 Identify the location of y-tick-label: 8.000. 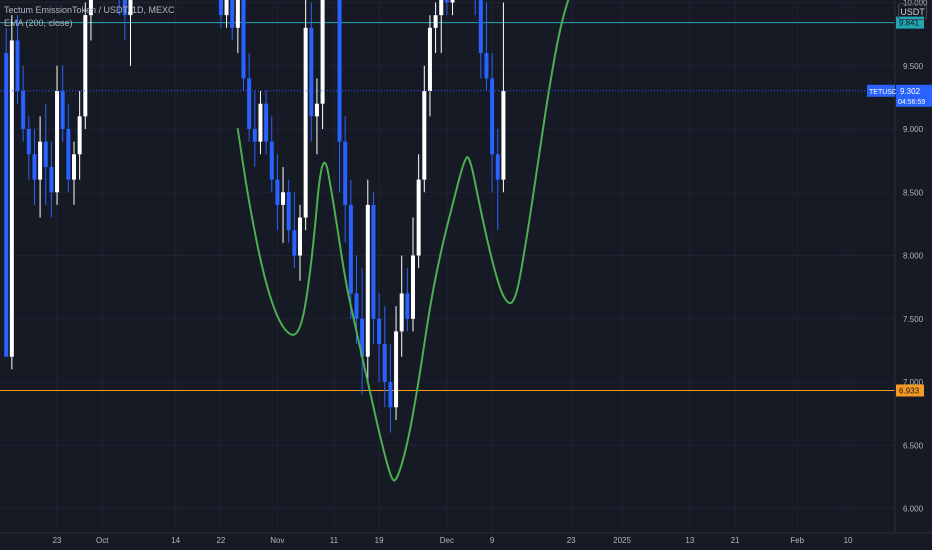
(913, 256).